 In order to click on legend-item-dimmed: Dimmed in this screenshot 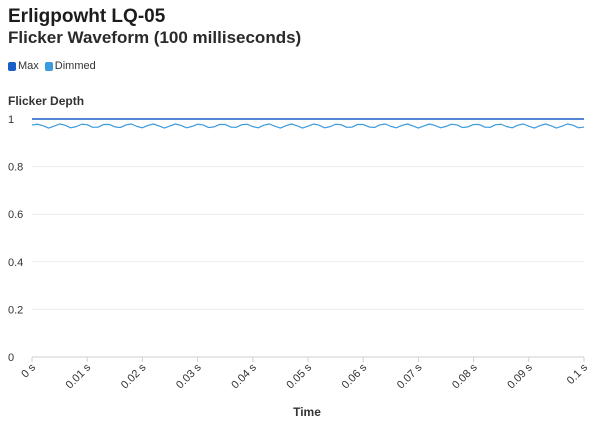, I will do `click(70, 66)`.